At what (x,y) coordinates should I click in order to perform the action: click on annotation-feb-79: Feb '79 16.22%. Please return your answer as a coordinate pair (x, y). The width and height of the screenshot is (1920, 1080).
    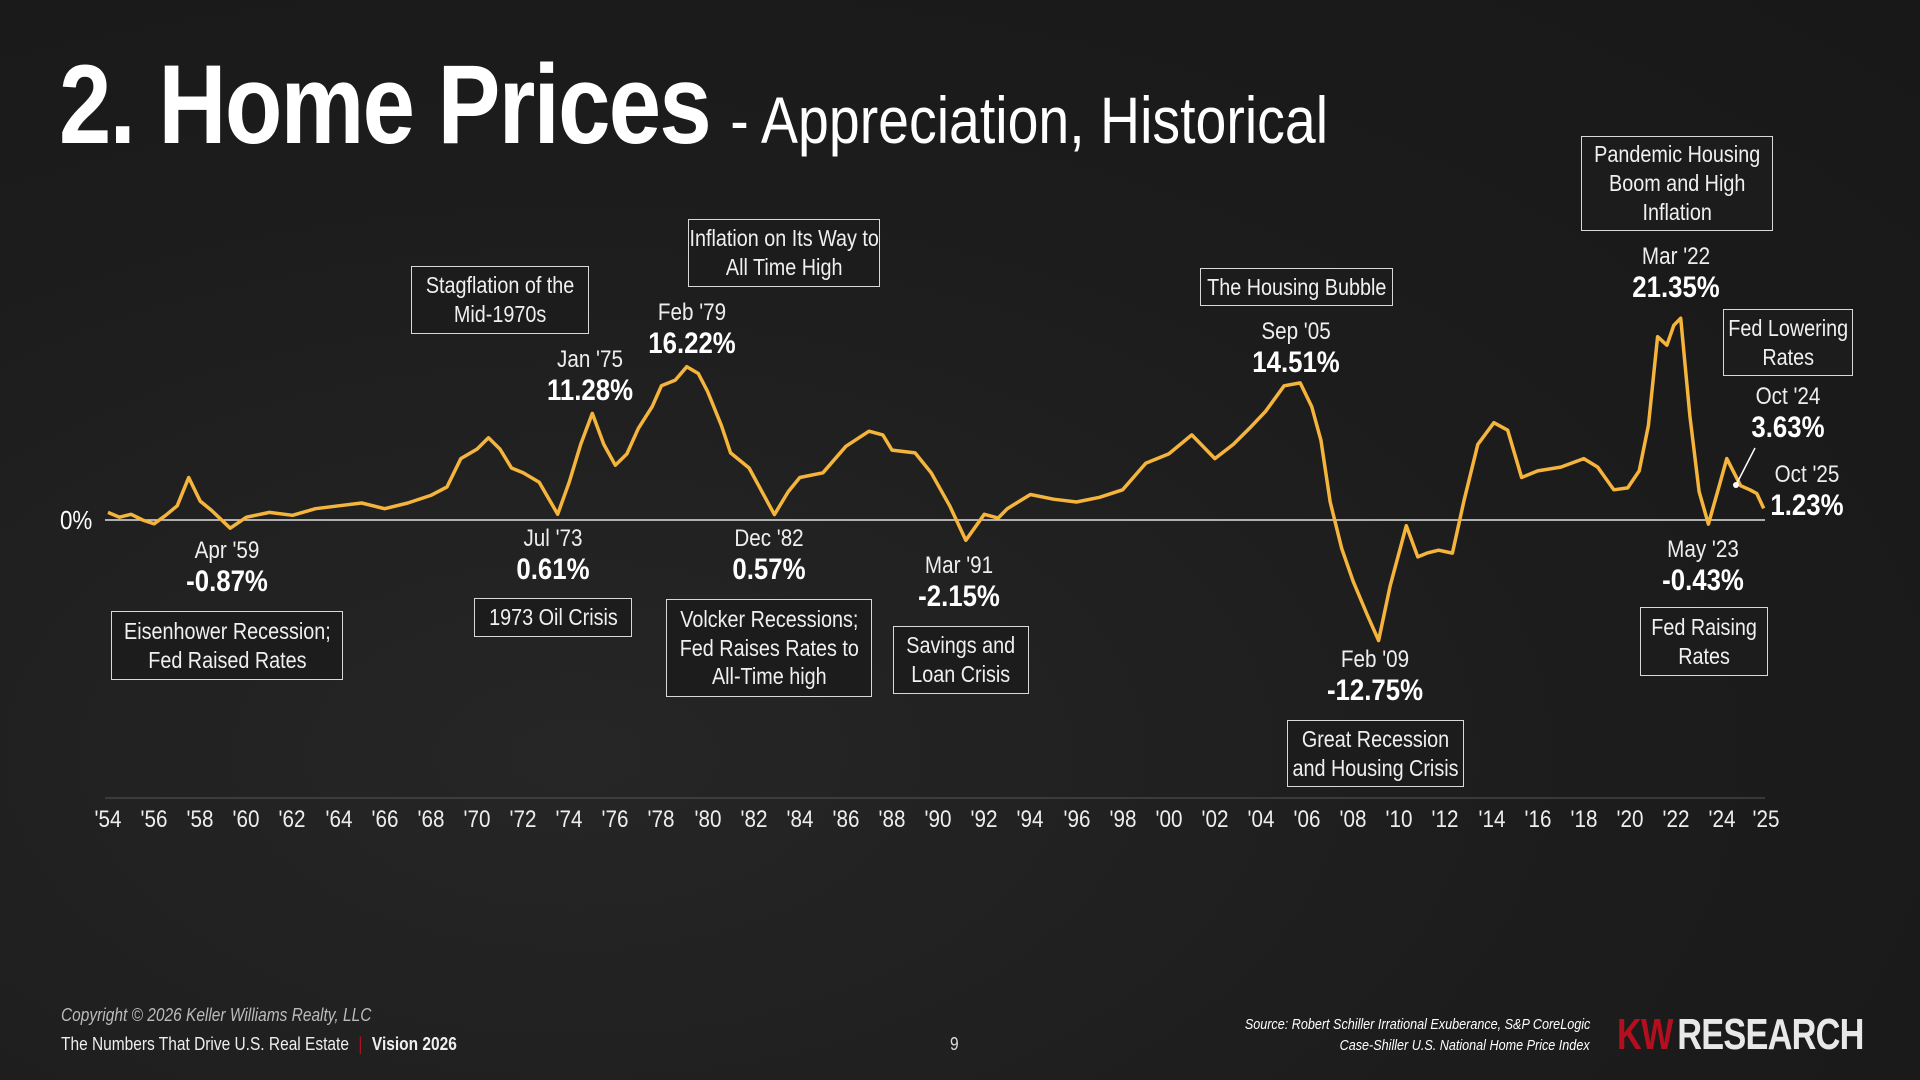
    Looking at the image, I should click on (692, 330).